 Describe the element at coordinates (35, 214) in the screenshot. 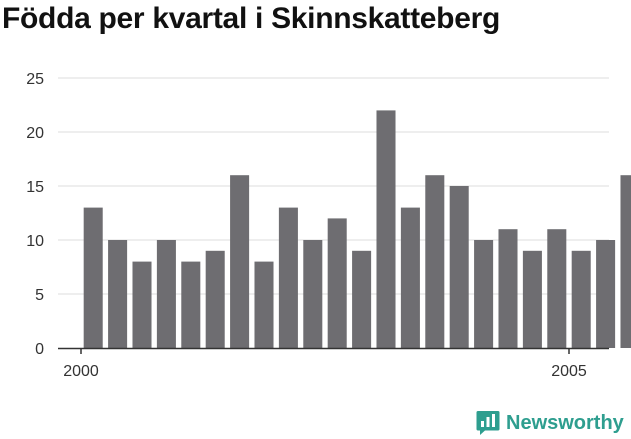

I see `y-axis-labels: 0 5 10 15 20 25` at that location.